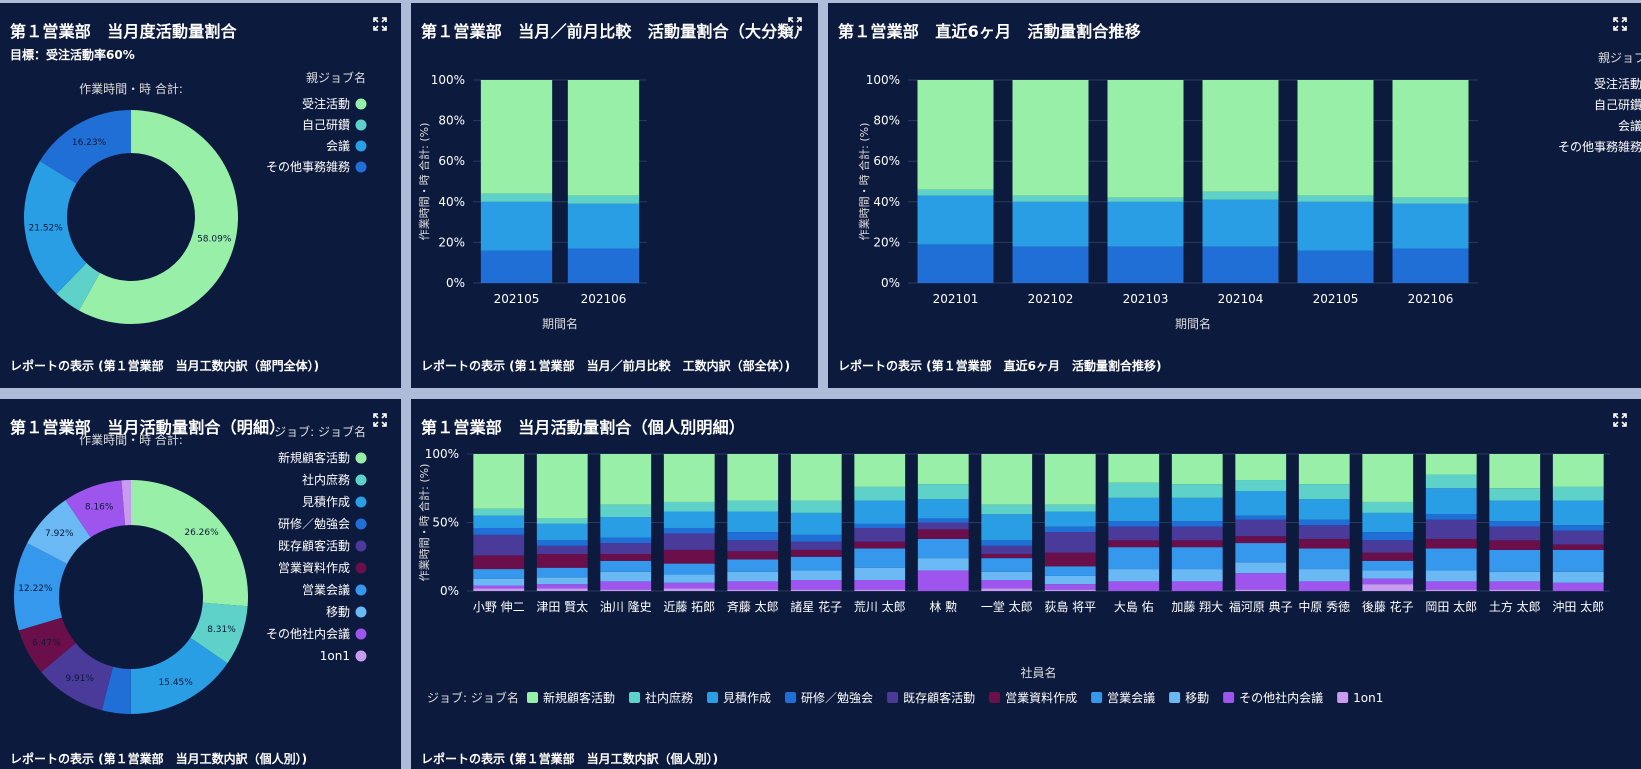  I want to click on y-tick-label: 50%, so click(445, 523).